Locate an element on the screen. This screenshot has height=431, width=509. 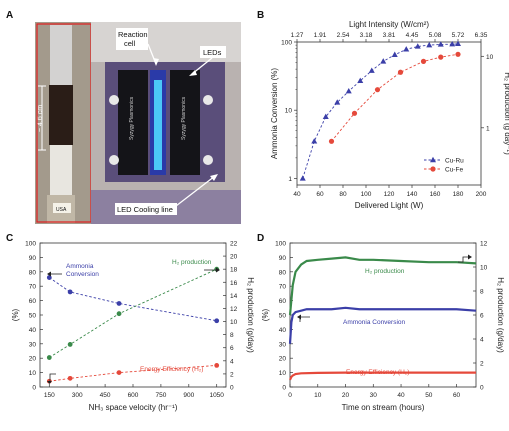
led-cooling-label-box is located at coordinates (146, 209).